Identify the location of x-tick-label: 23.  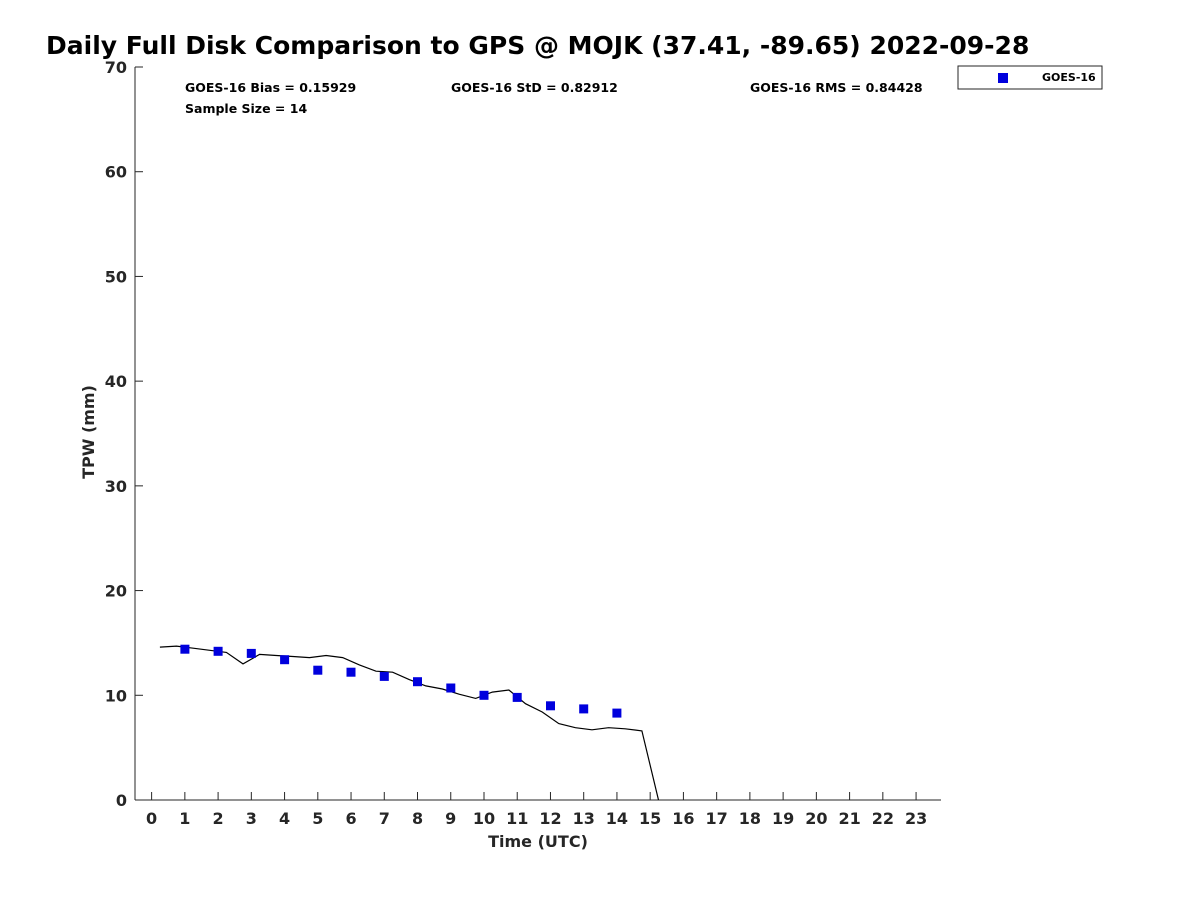
(916, 818).